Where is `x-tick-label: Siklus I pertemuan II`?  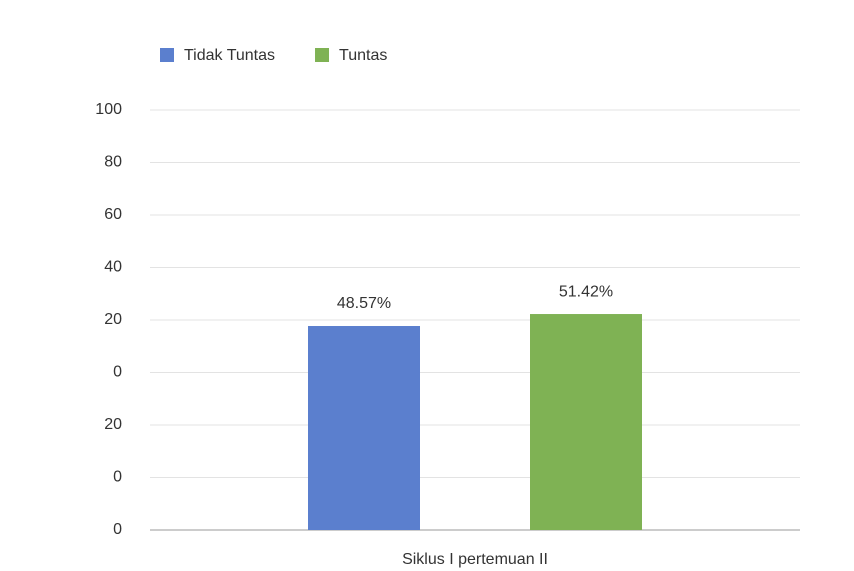 x-tick-label: Siklus I pertemuan II is located at coordinates (475, 559).